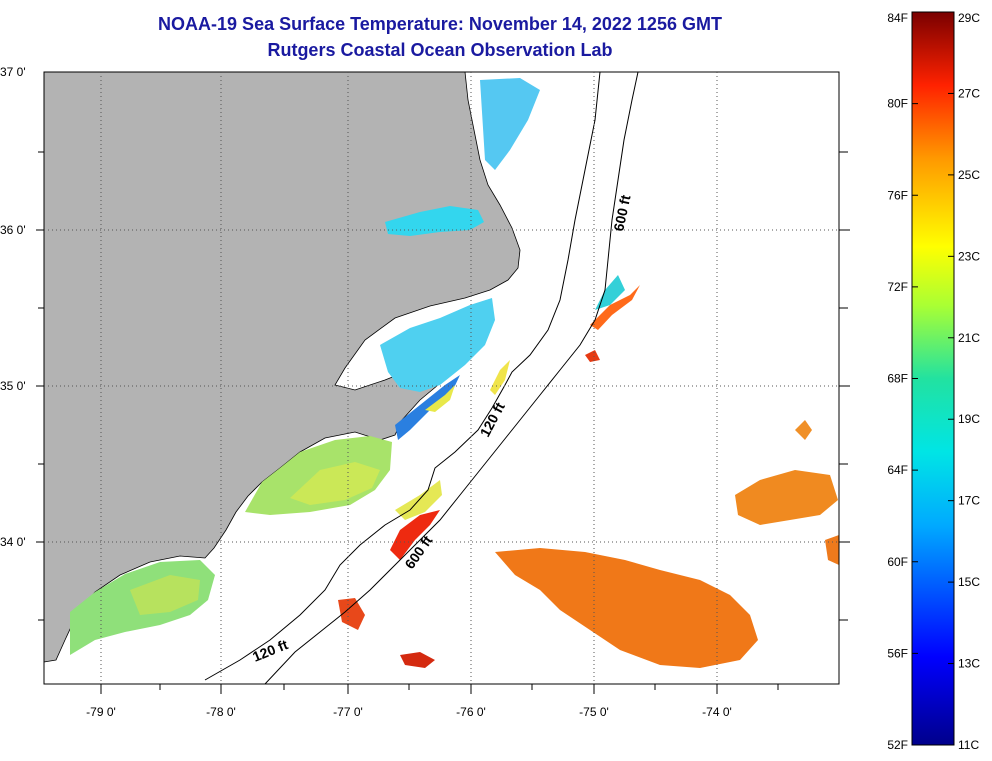 This screenshot has height=761, width=992. I want to click on colorbar-label-celsius: 13C, so click(969, 664).